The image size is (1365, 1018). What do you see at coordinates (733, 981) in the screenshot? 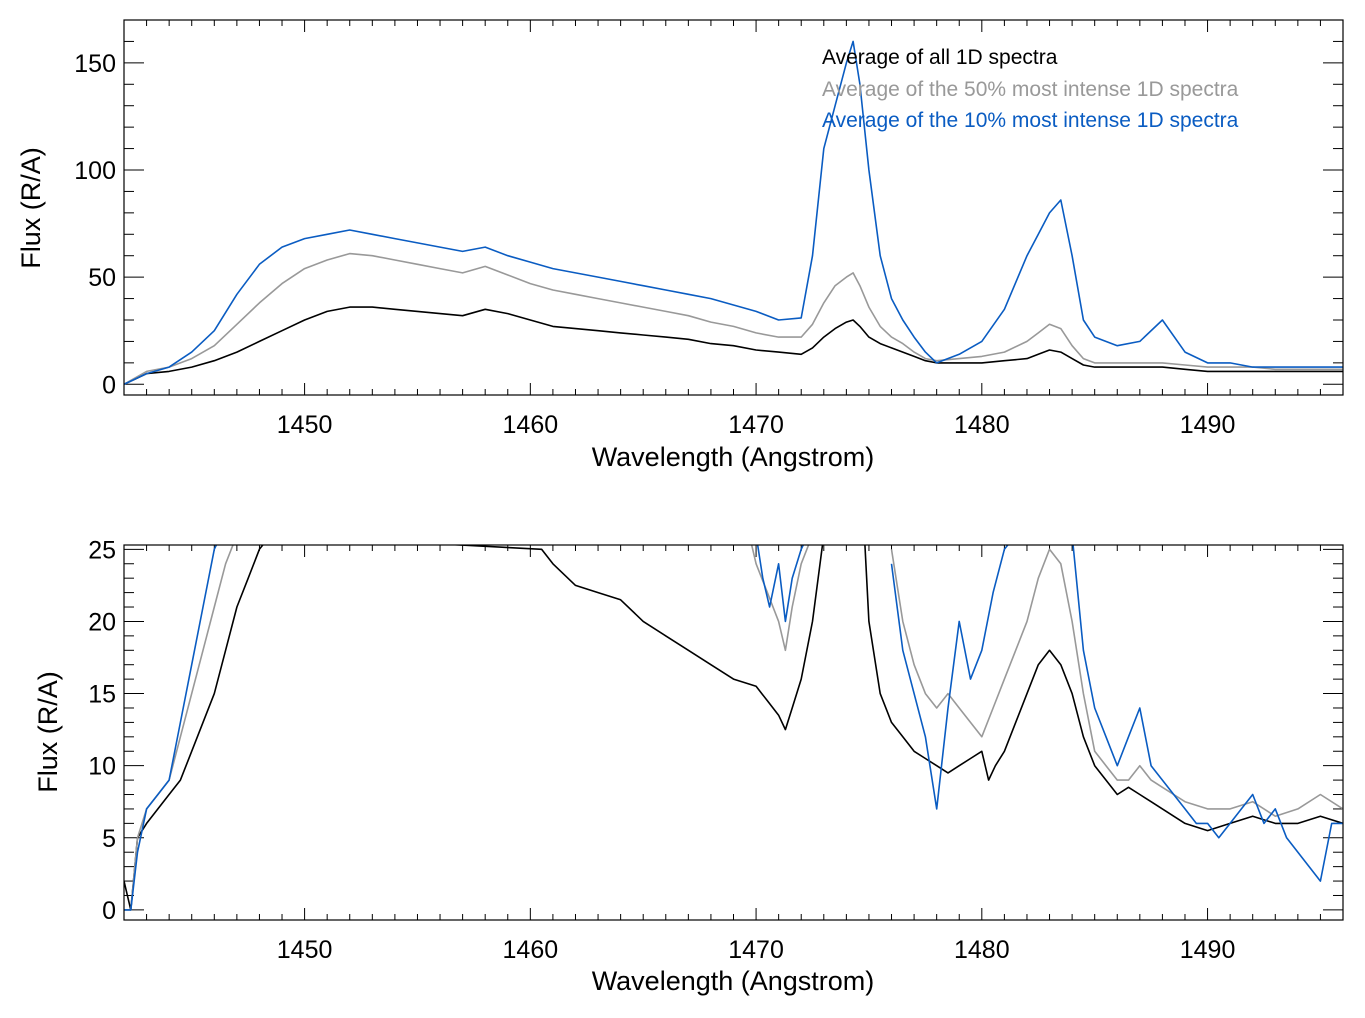
I see `bottom-x-axis-label: Wavelength (Angstrom)` at bounding box center [733, 981].